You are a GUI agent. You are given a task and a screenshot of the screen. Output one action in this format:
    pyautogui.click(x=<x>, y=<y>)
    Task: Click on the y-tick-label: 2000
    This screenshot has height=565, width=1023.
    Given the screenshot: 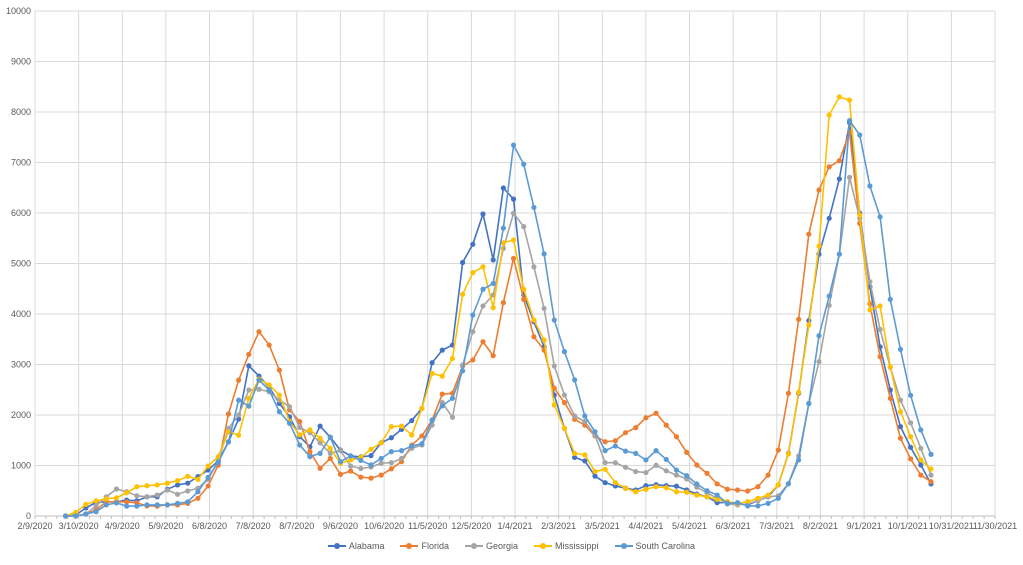 What is the action you would take?
    pyautogui.click(x=21, y=415)
    